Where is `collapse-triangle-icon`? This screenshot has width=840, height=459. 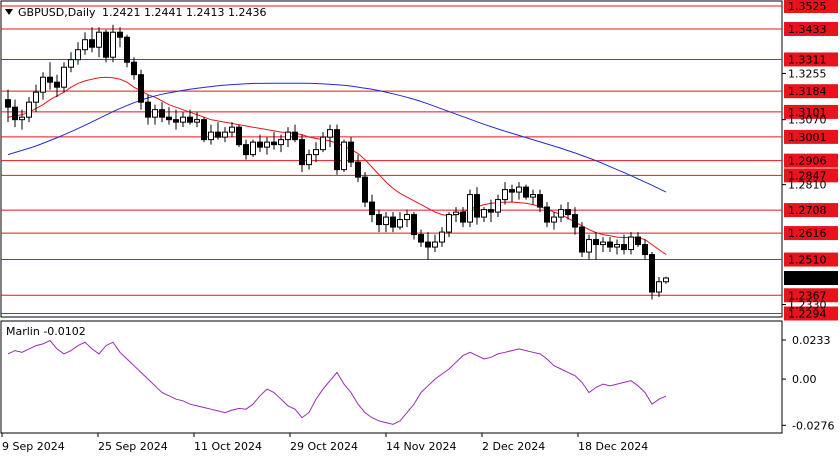
collapse-triangle-icon is located at coordinates (9, 12).